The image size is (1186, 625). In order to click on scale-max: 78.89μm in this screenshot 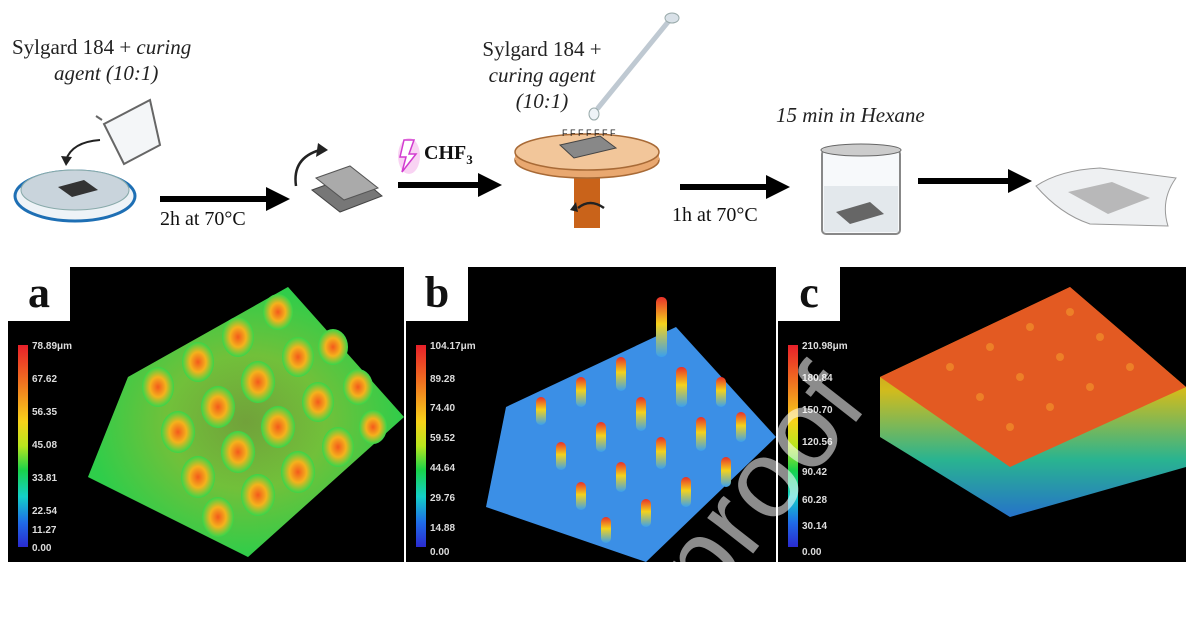, I will do `click(52, 346)`.